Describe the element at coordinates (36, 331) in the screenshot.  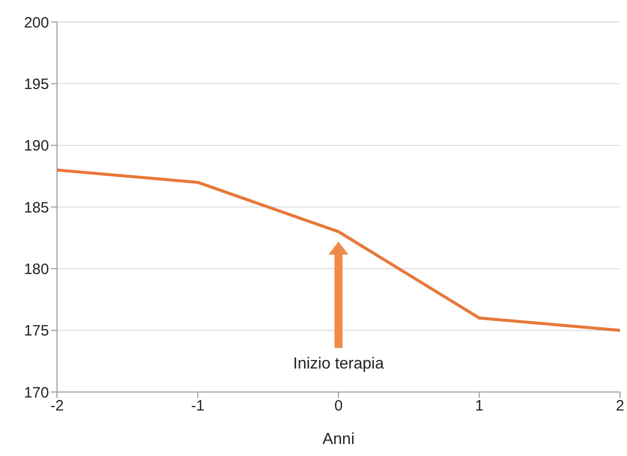
I see `y-tick-label: 175` at that location.